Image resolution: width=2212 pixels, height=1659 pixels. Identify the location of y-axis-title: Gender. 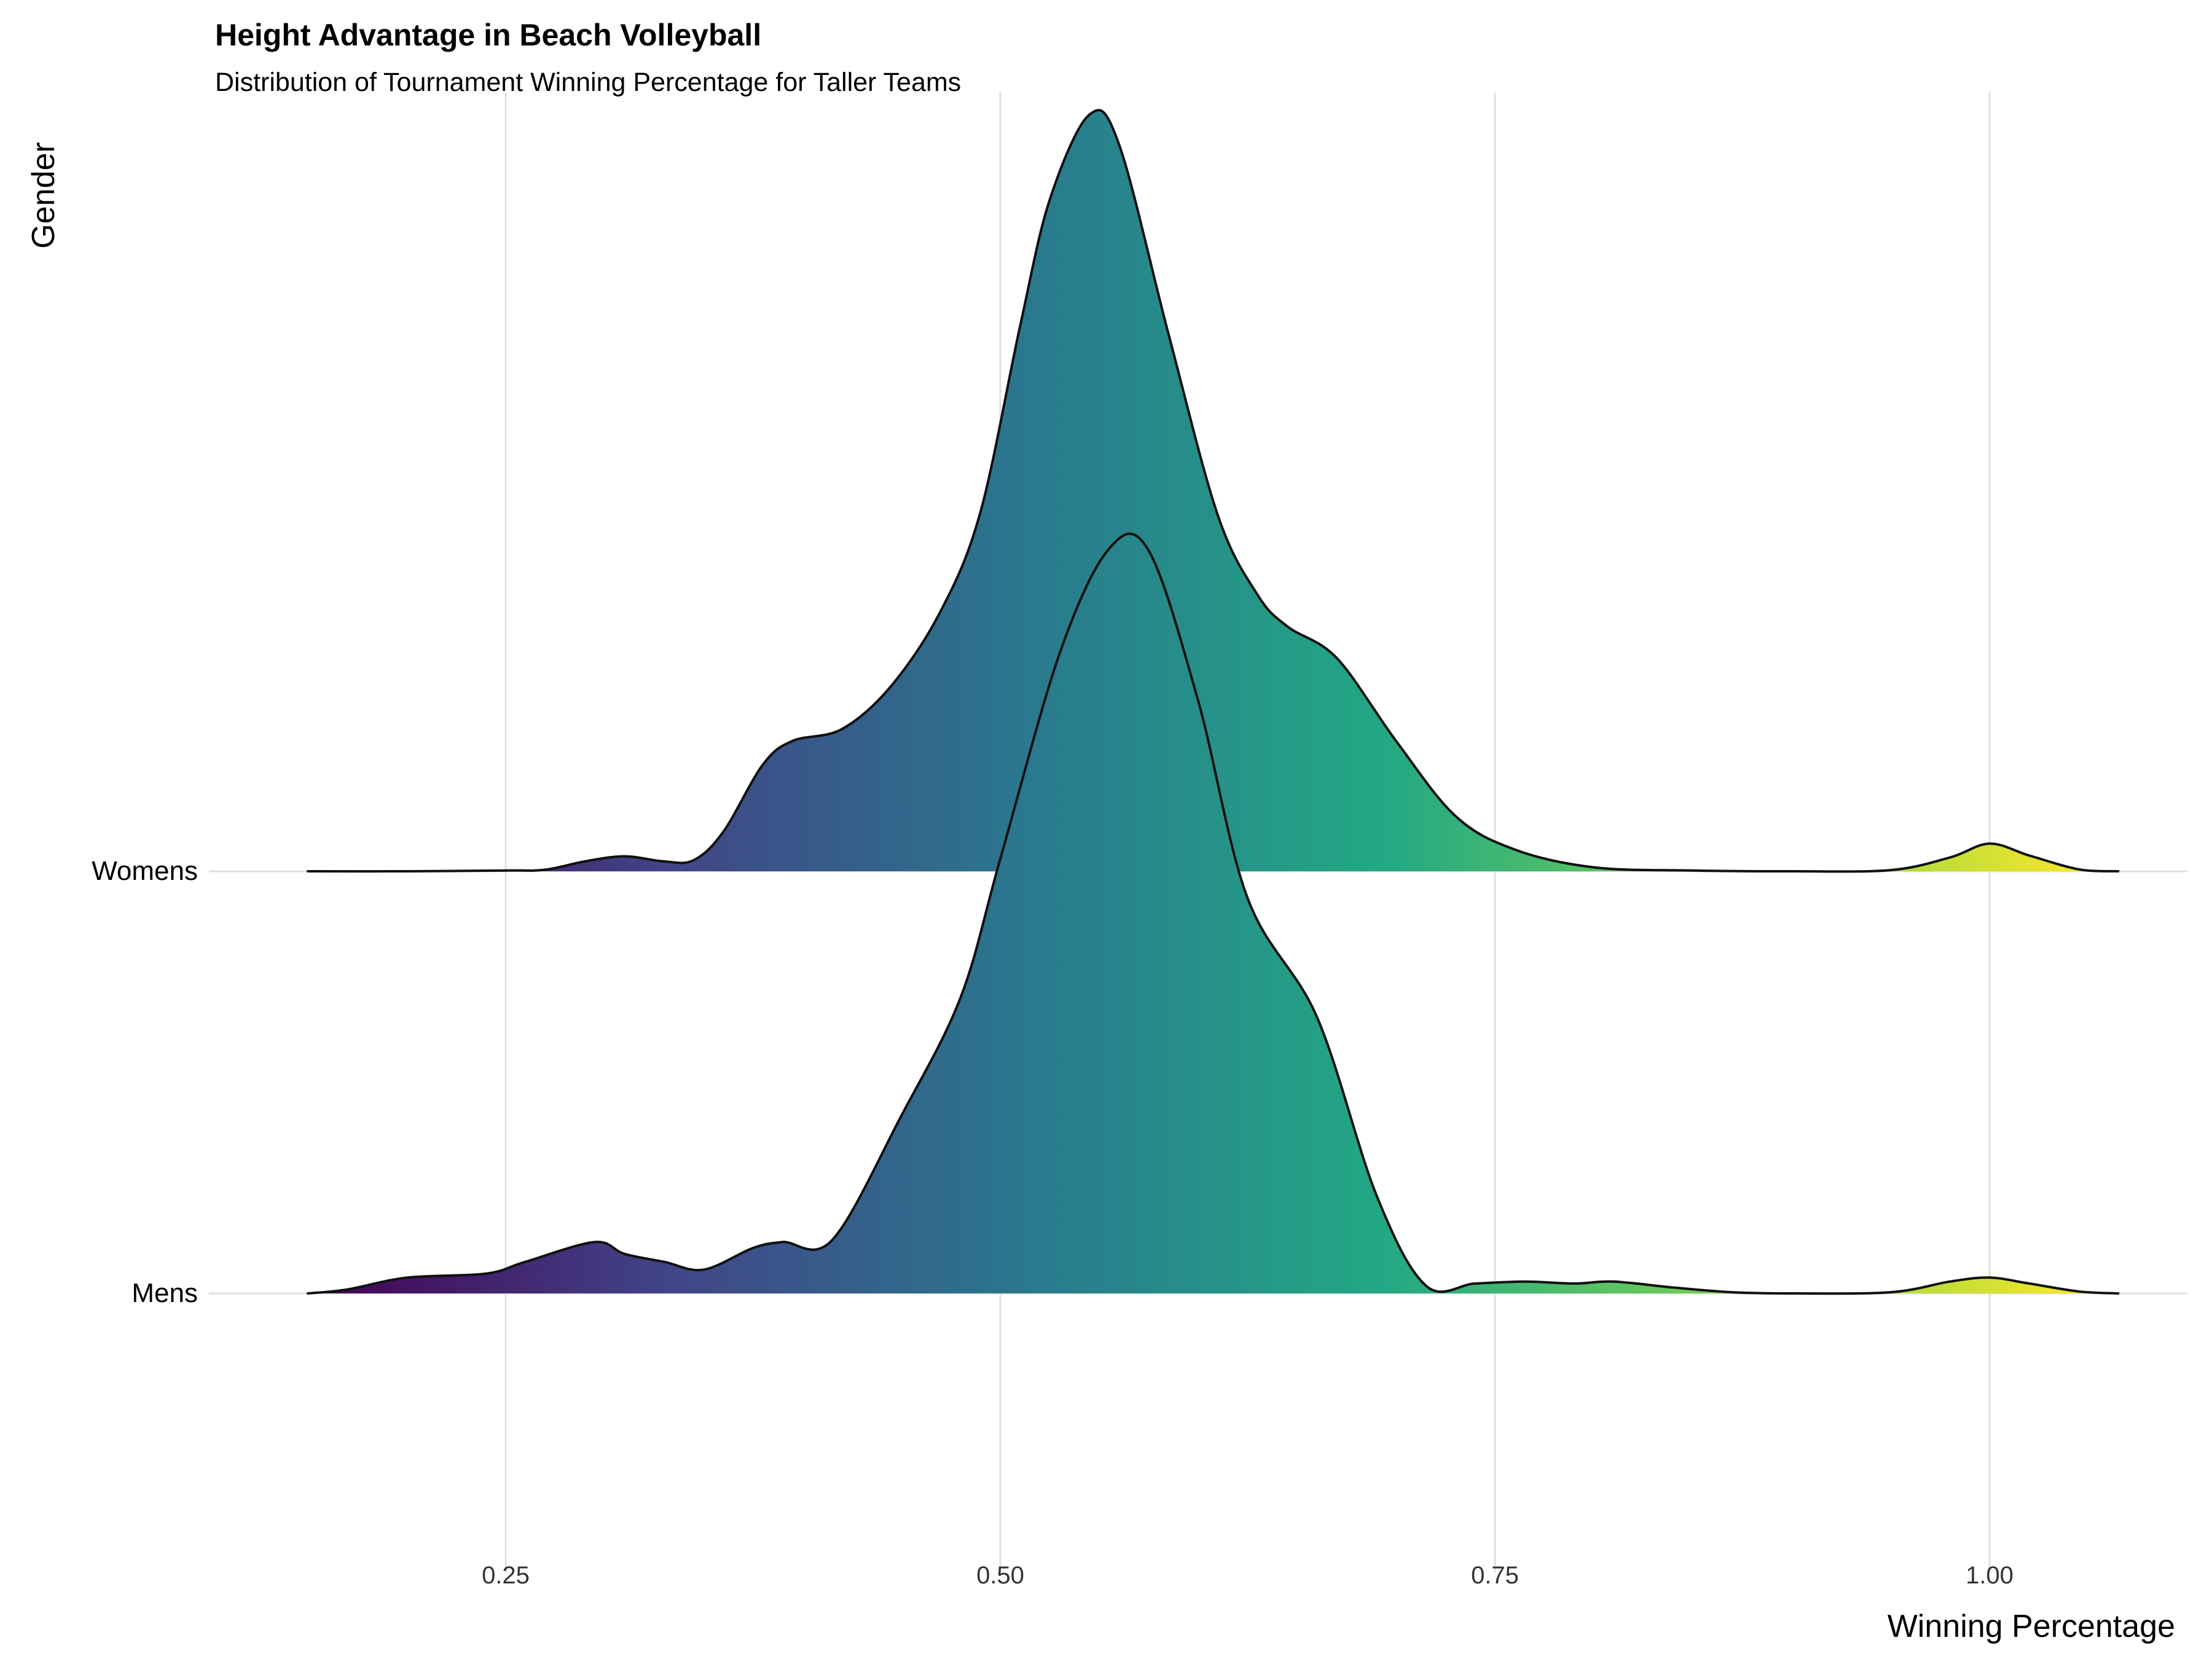
(43, 195).